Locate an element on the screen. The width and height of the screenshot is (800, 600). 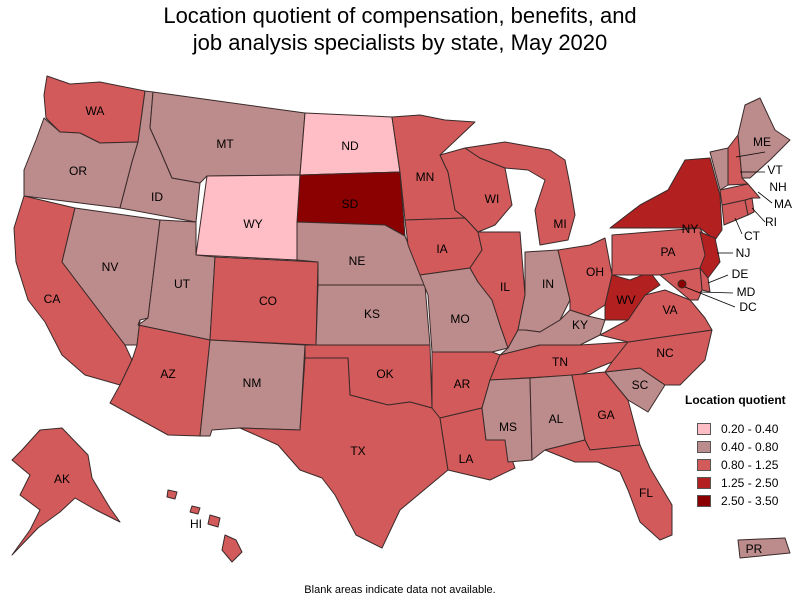
label-wy: WY is located at coordinates (252, 224).